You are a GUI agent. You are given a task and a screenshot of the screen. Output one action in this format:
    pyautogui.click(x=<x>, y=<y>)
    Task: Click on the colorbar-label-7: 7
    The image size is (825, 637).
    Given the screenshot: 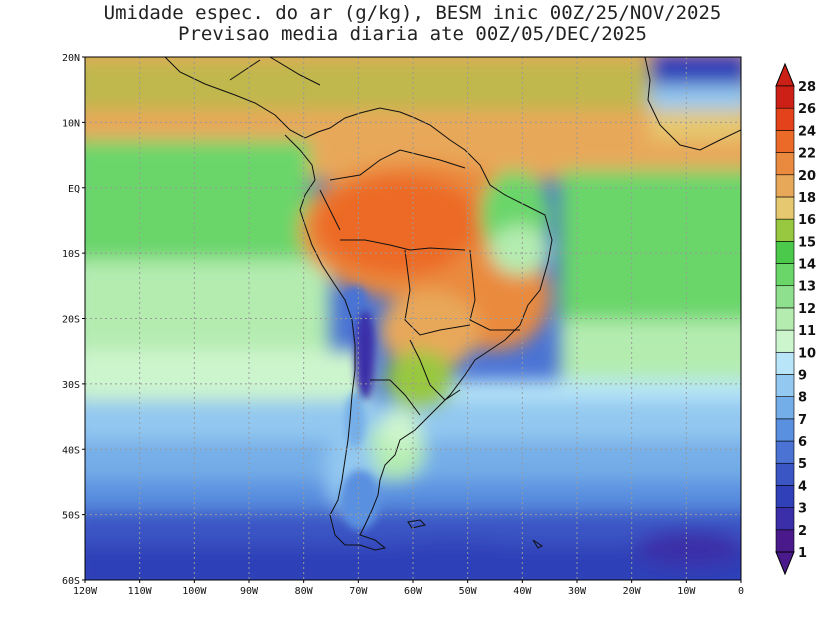 What is the action you would take?
    pyautogui.click(x=802, y=420)
    